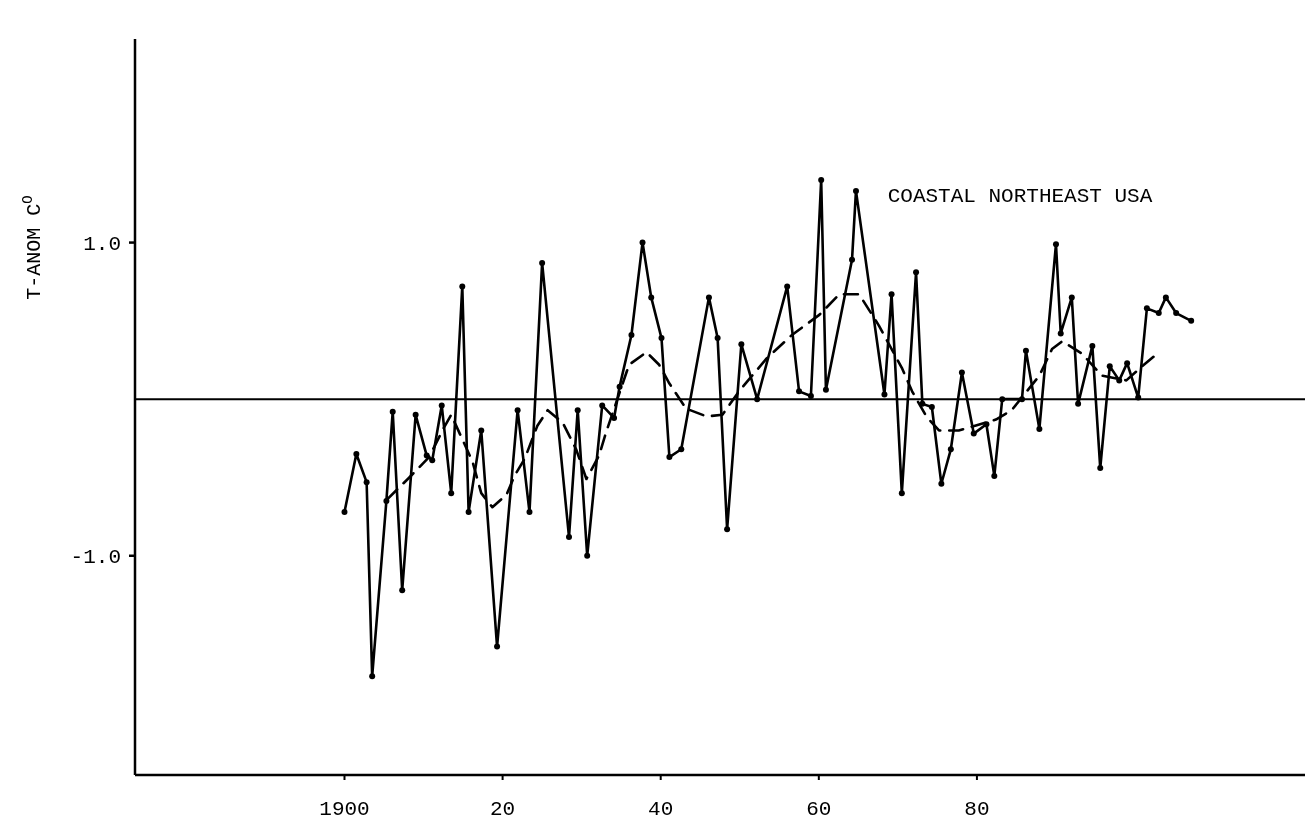 This screenshot has width=1309, height=823. Describe the element at coordinates (977, 809) in the screenshot. I see `x-tick-label: 80` at that location.